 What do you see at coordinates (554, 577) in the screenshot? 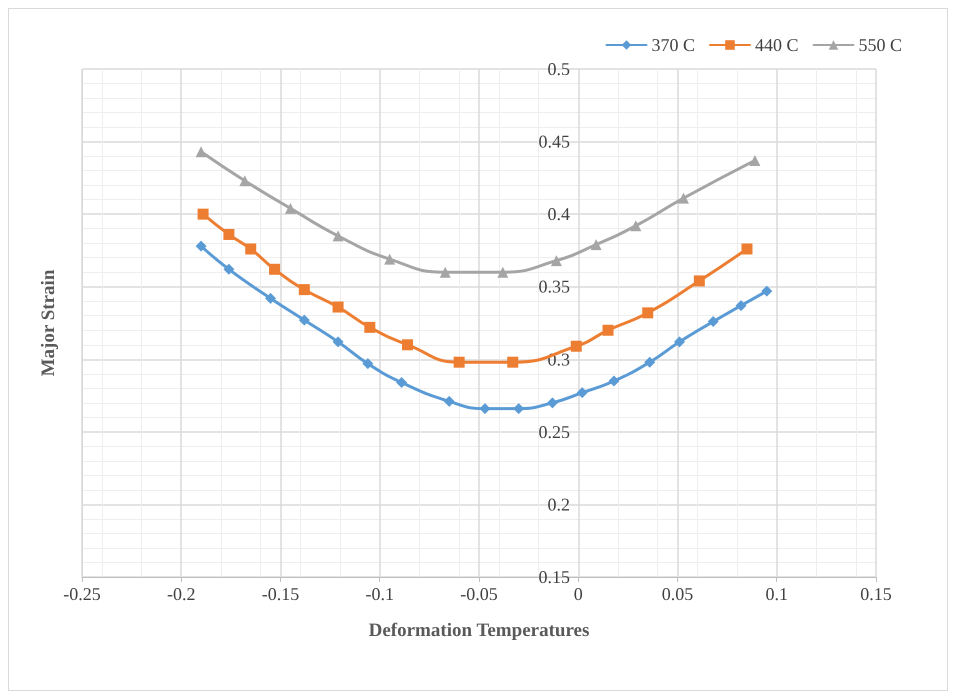
I see `y-tick-label: 0.15` at bounding box center [554, 577].